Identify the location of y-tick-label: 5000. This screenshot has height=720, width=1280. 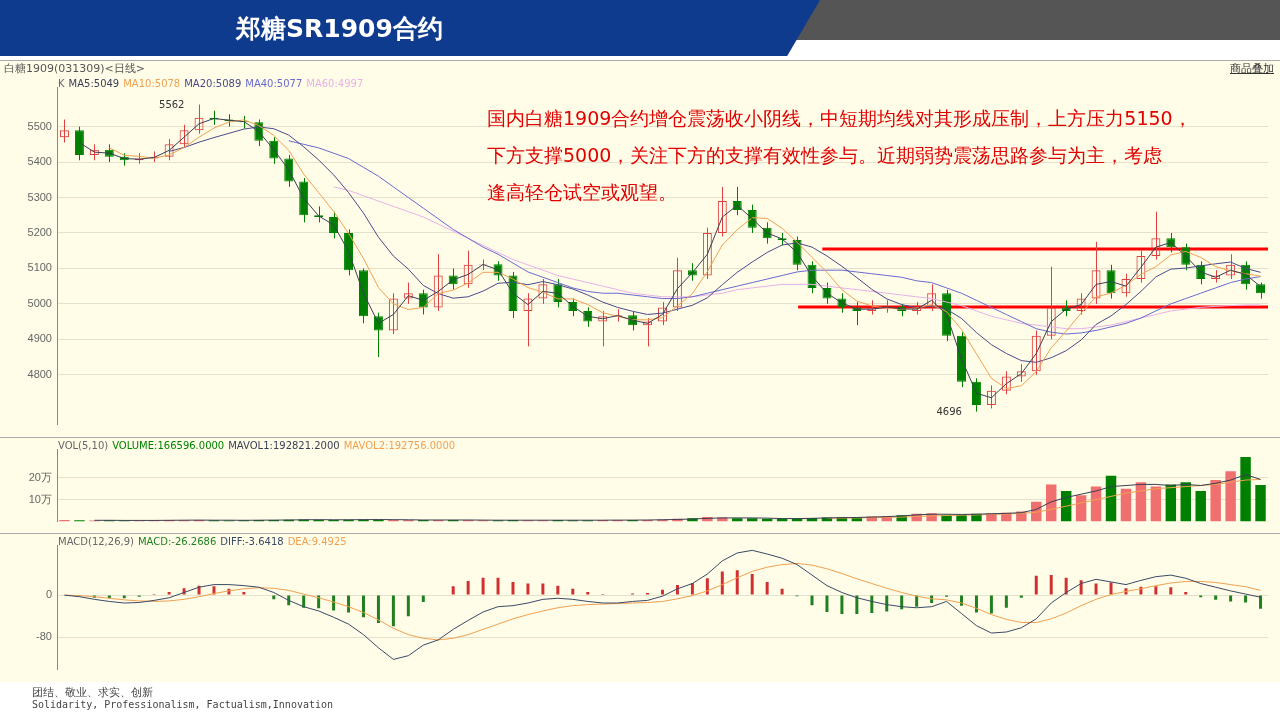
(39, 302).